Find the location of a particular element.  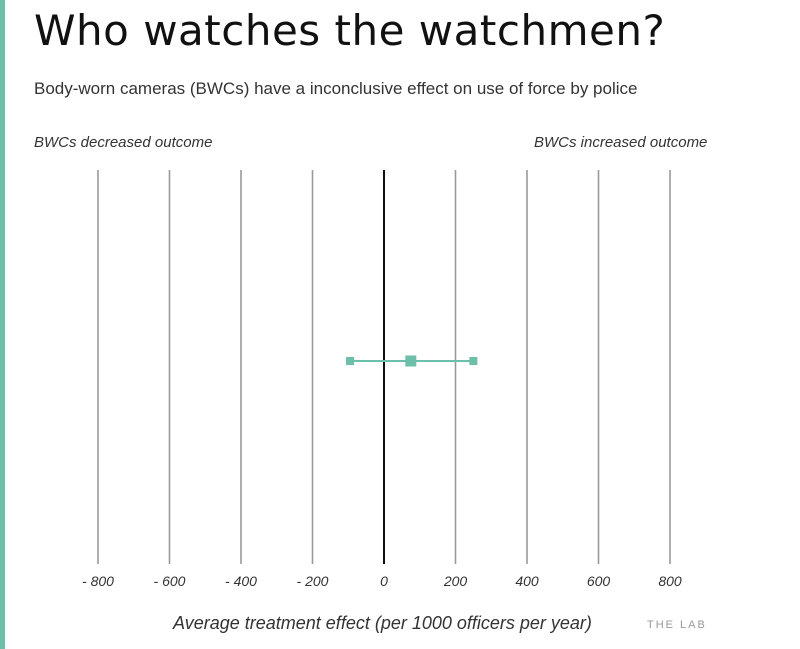

x-tick-label: 800 is located at coordinates (670, 581).